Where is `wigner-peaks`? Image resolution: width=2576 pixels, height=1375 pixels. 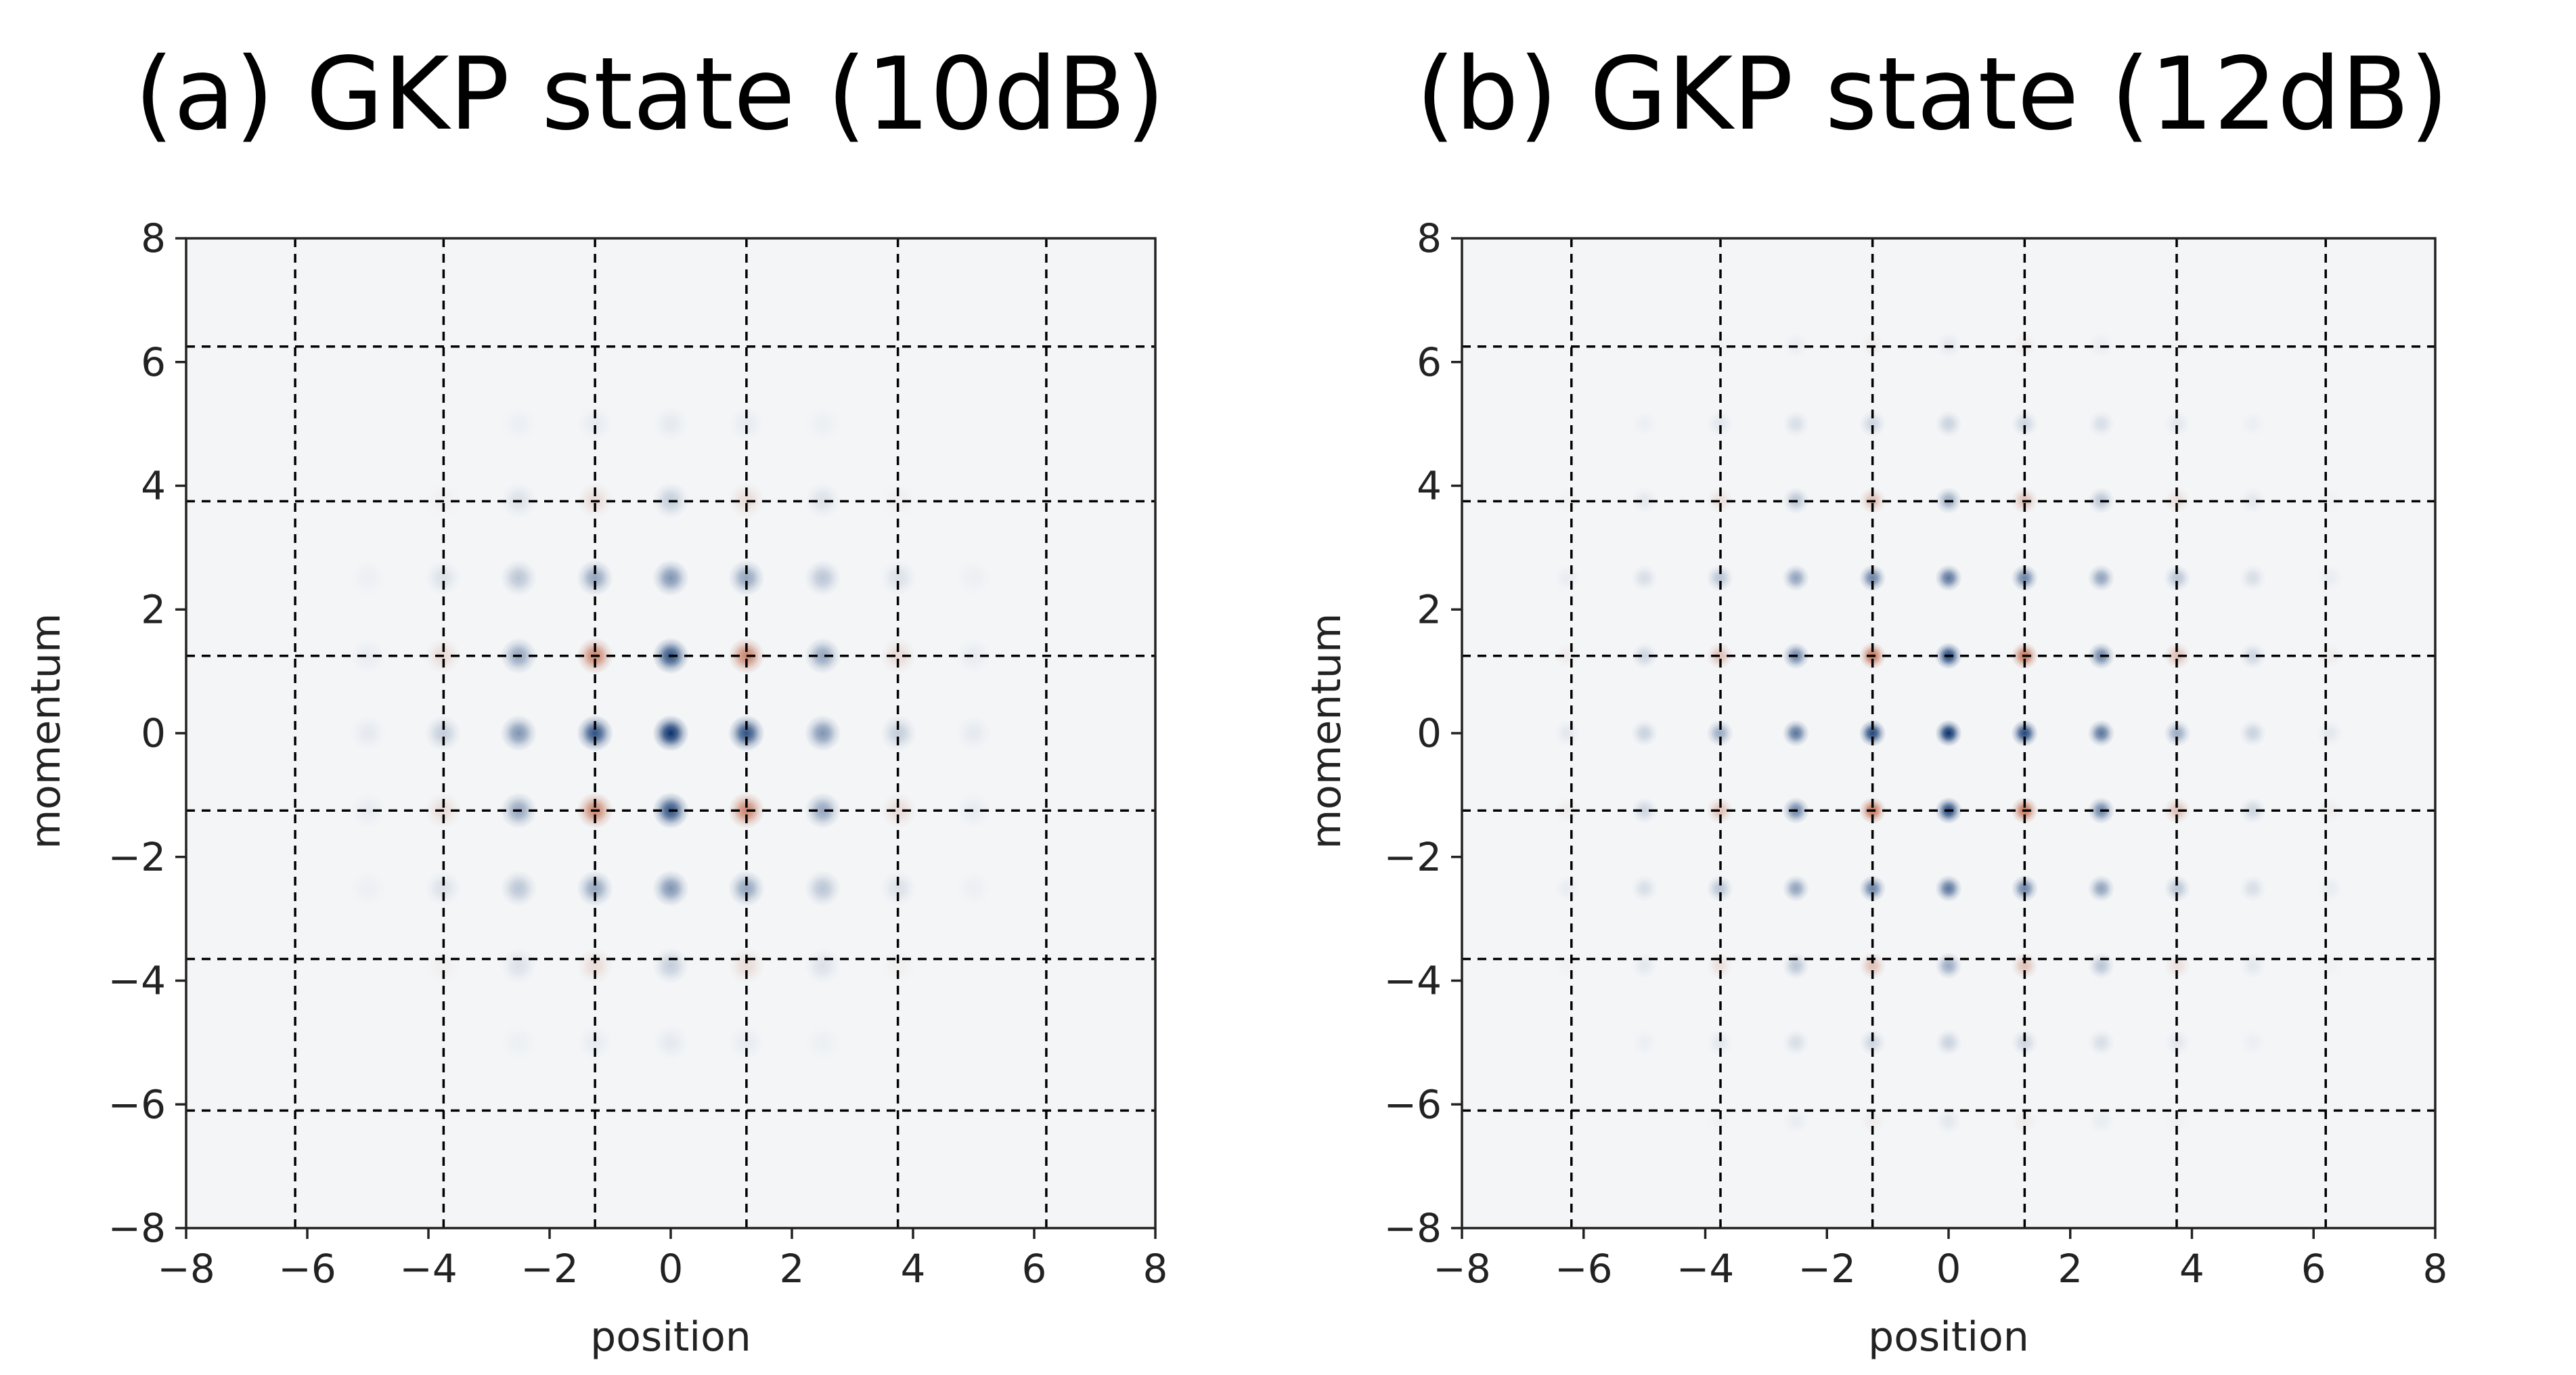
wigner-peaks is located at coordinates (670, 733).